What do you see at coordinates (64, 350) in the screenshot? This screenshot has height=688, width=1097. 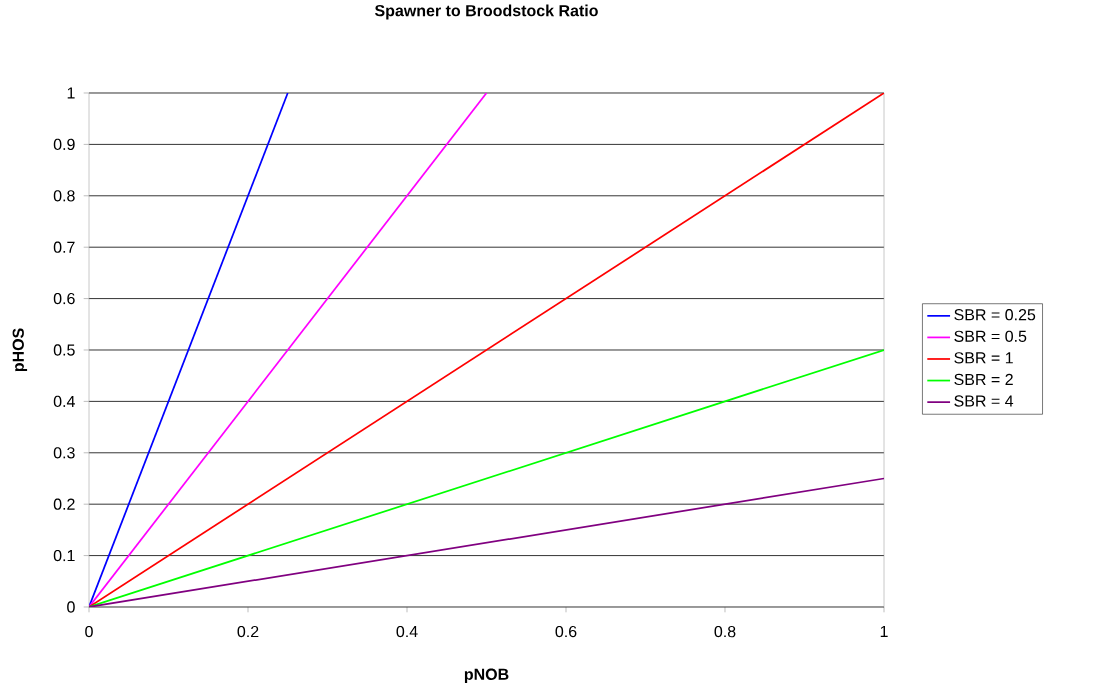 I see `y-tick-label: 0.5` at bounding box center [64, 350].